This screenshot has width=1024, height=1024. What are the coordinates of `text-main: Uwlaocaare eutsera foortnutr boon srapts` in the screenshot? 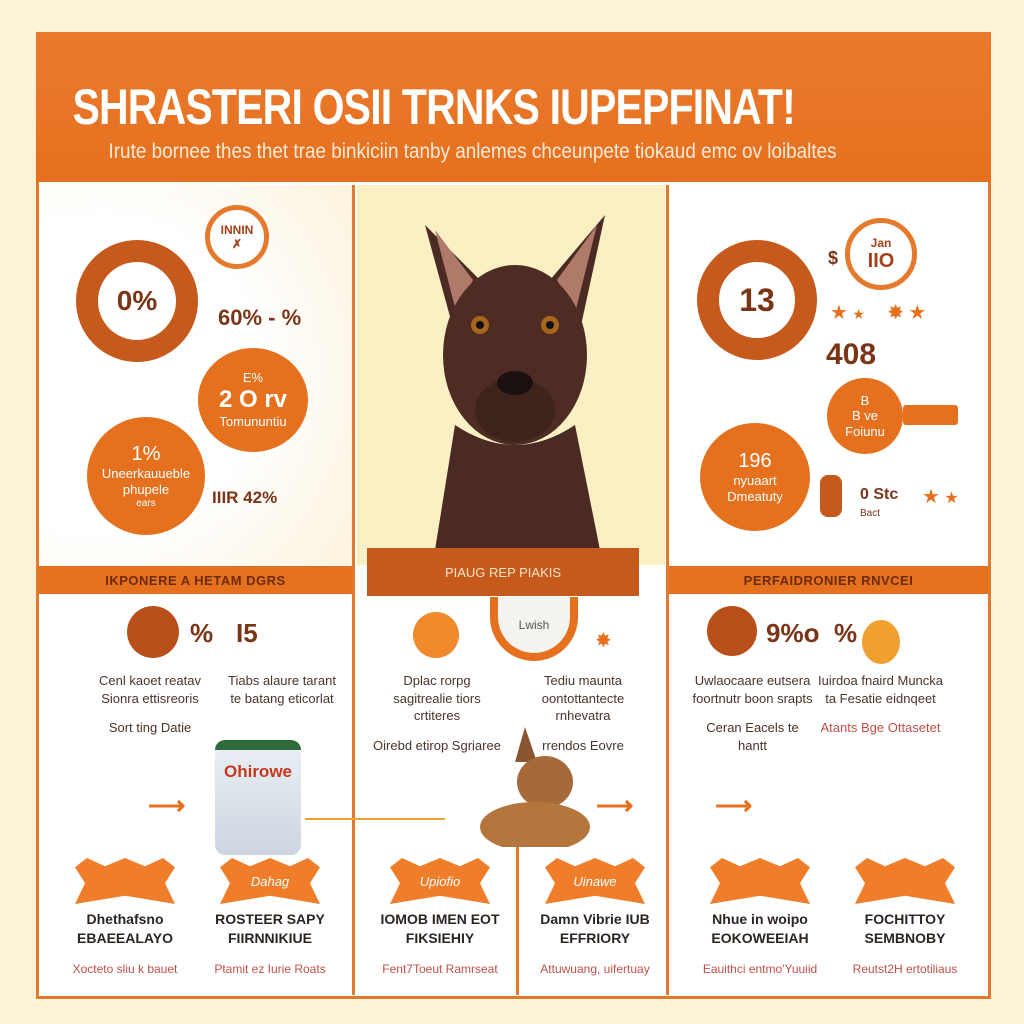 It's located at (752, 689).